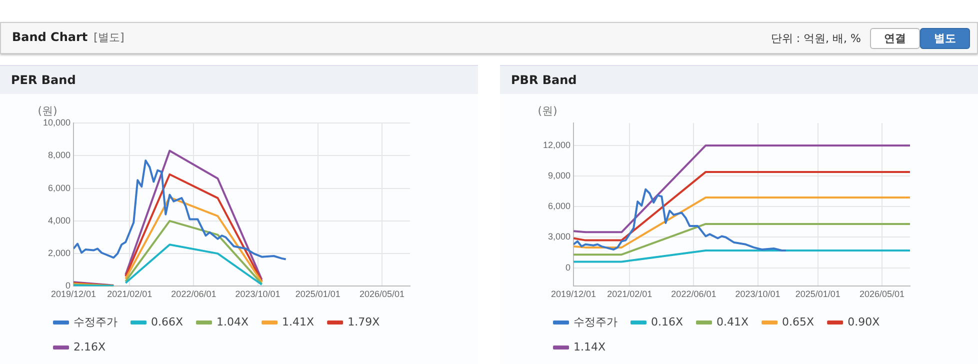  What do you see at coordinates (590, 347) in the screenshot?
I see `legend-label: 1.14X` at bounding box center [590, 347].